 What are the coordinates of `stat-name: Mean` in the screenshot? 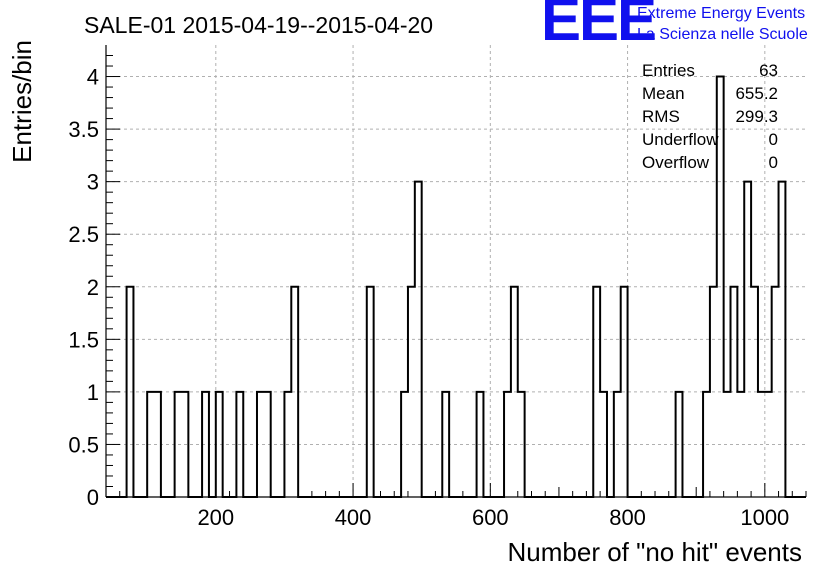 It's located at (663, 93).